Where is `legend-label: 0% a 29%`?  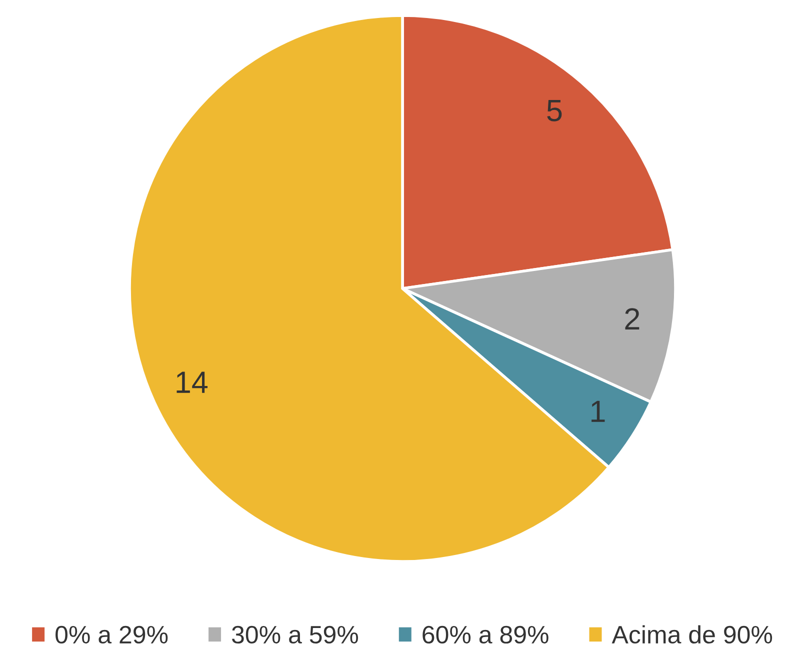
legend-label: 0% a 29% is located at coordinates (112, 635).